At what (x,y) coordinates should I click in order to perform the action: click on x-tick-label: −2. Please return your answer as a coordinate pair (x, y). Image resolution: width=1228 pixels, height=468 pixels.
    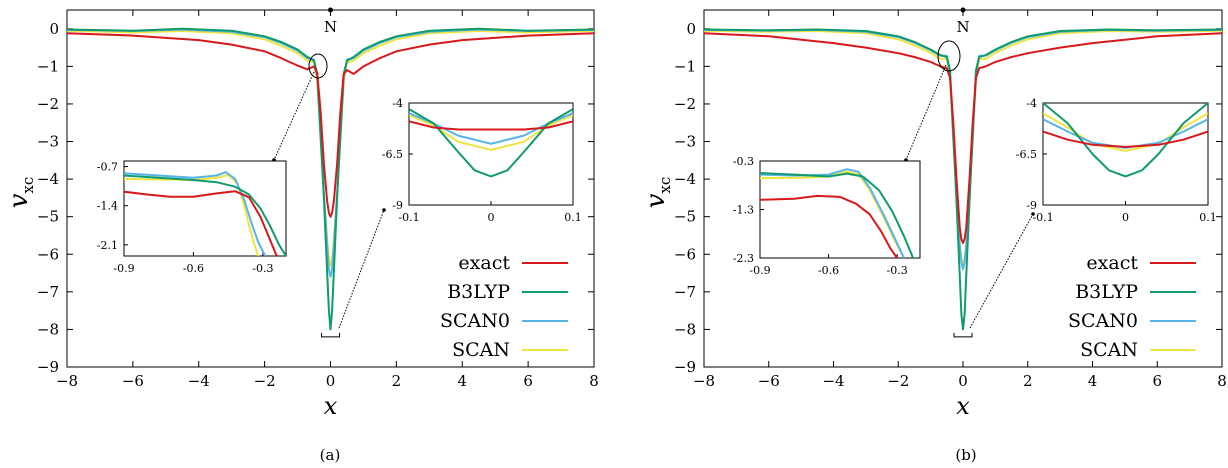
    Looking at the image, I should click on (265, 381).